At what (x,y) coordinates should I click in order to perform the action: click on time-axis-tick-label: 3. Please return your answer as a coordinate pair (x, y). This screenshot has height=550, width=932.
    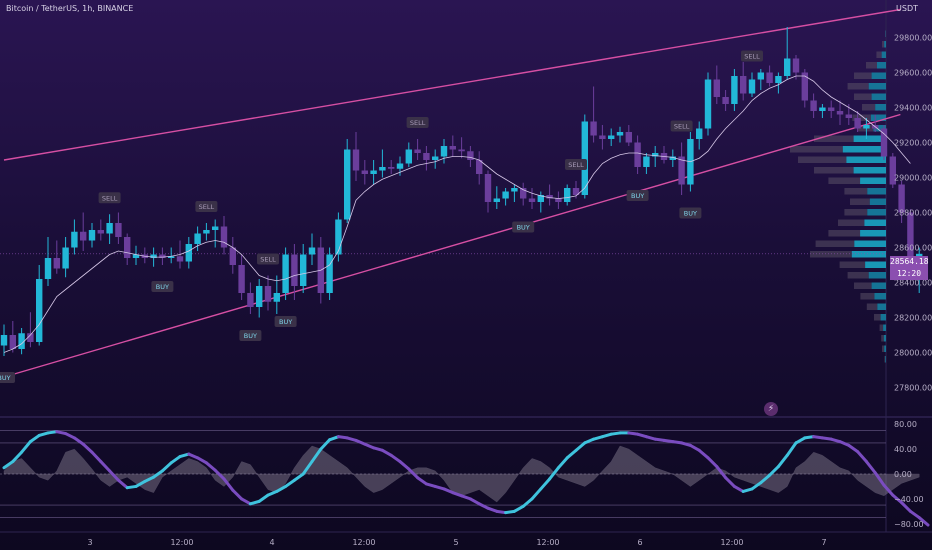
    Looking at the image, I should click on (89, 542).